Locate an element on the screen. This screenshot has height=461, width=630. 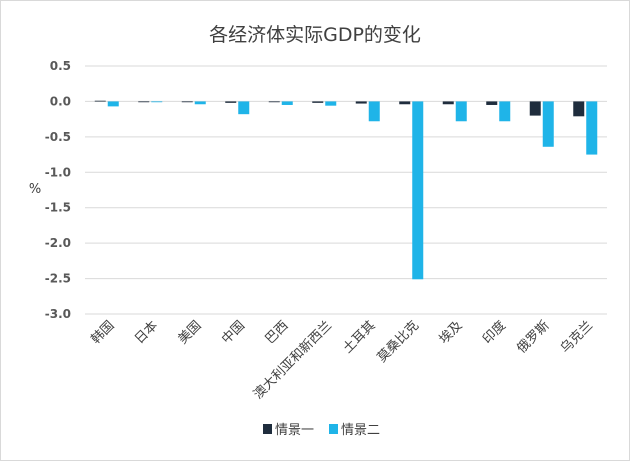
y-tick-label: -3.0 is located at coordinates (58, 314).